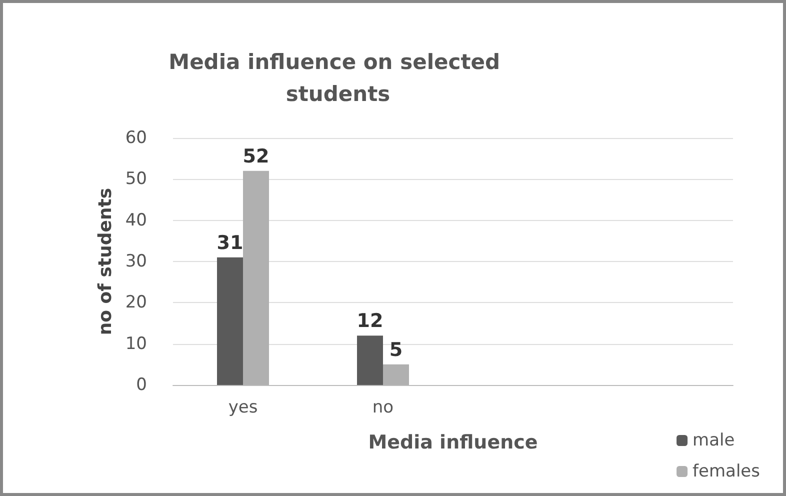 The width and height of the screenshot is (786, 496). Describe the element at coordinates (396, 349) in the screenshot. I see `data-label: 5` at that location.